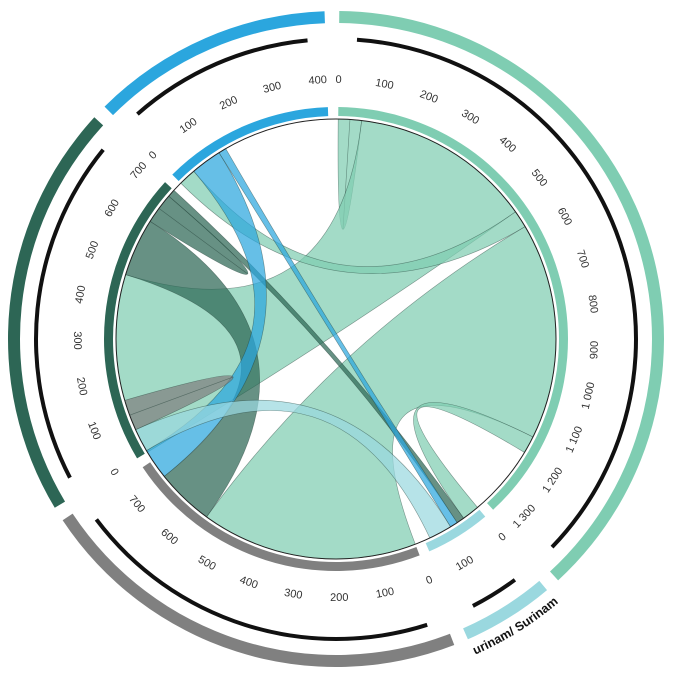 This screenshot has height=678, width=681. I want to click on tick-label-tt: 200, so click(428, 97).